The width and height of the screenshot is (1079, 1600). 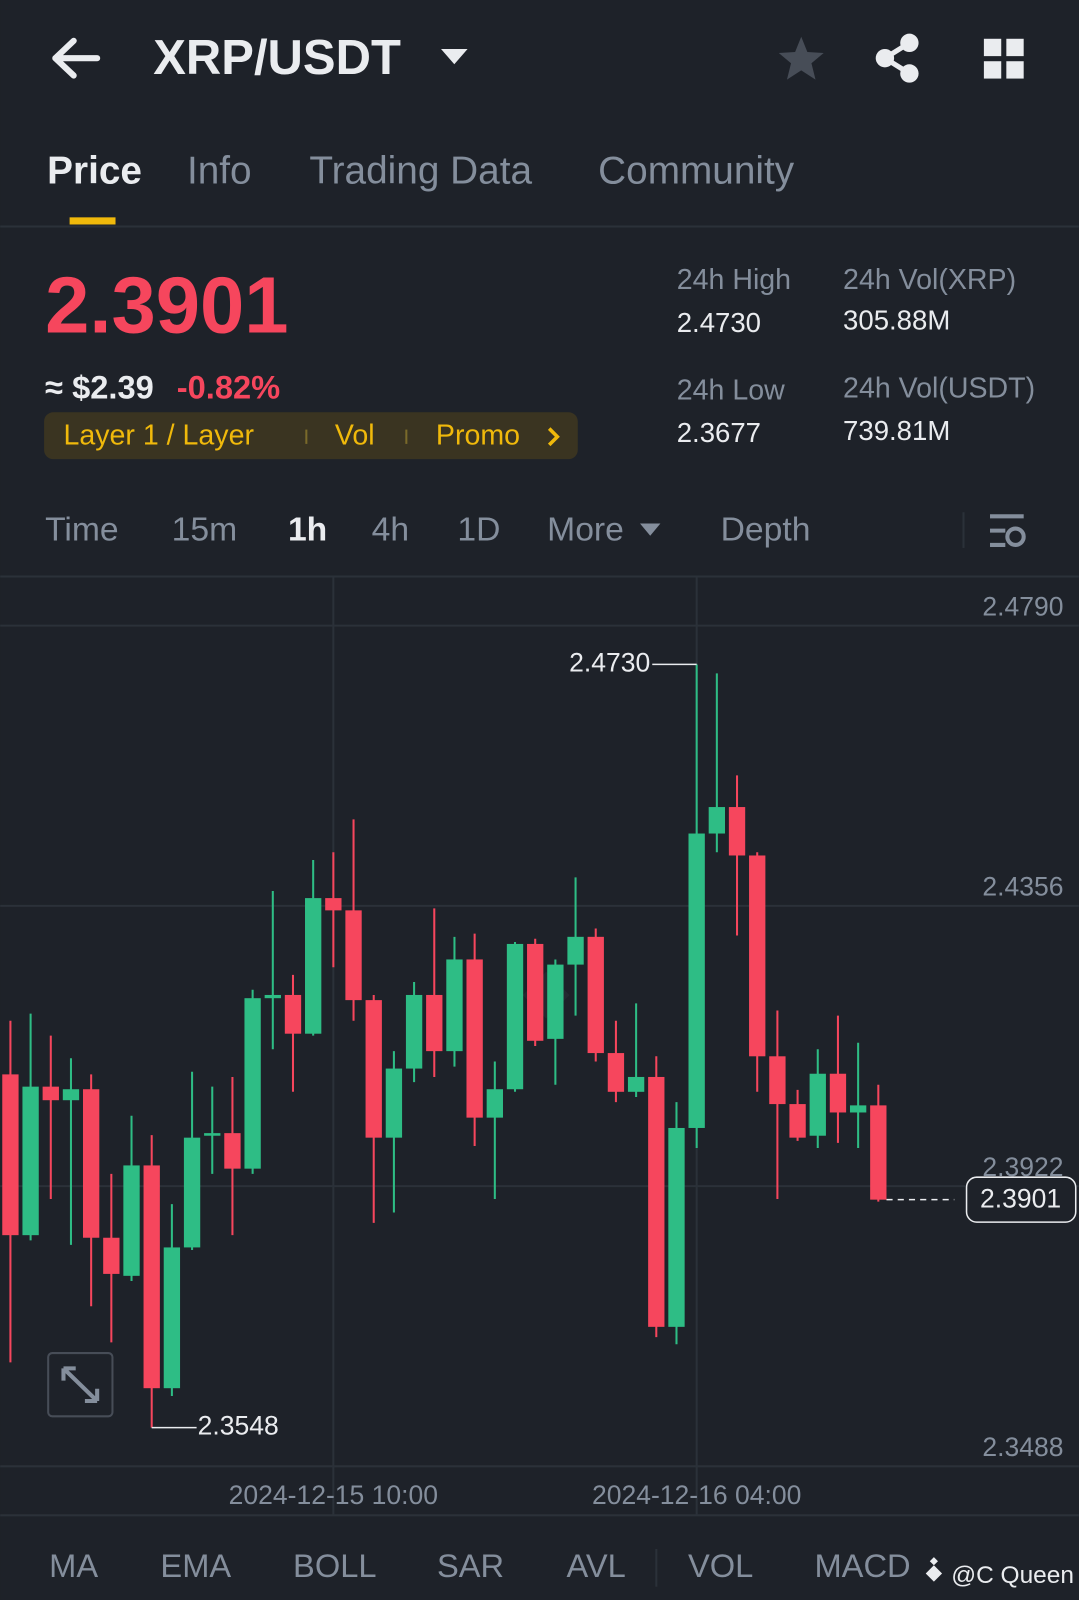 I want to click on interval: More, so click(x=585, y=530).